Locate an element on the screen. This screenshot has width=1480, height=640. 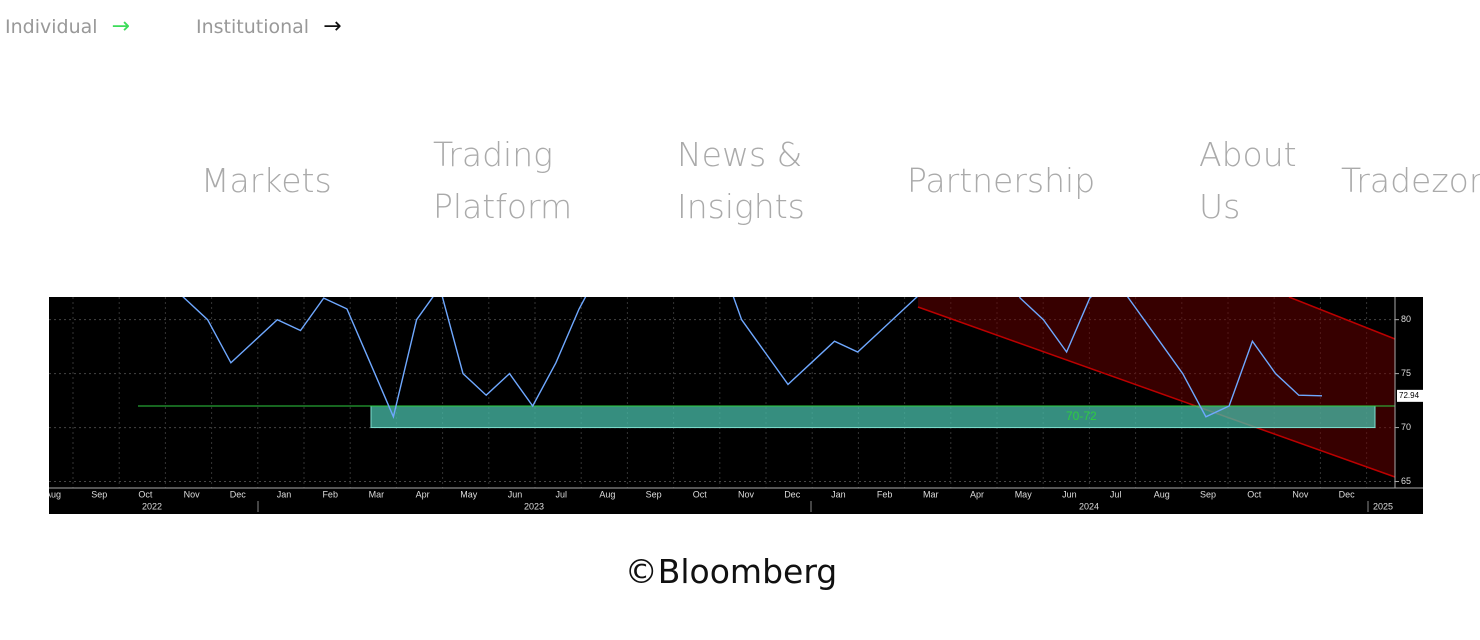
last-price-label: 72.94 is located at coordinates (1409, 395).